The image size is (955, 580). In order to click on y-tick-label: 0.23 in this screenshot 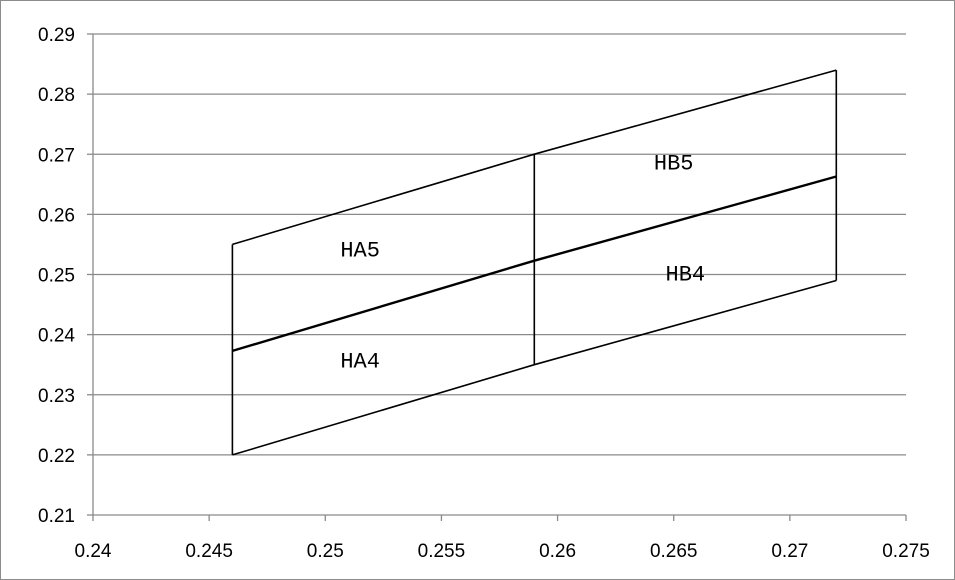, I will do `click(56, 396)`.